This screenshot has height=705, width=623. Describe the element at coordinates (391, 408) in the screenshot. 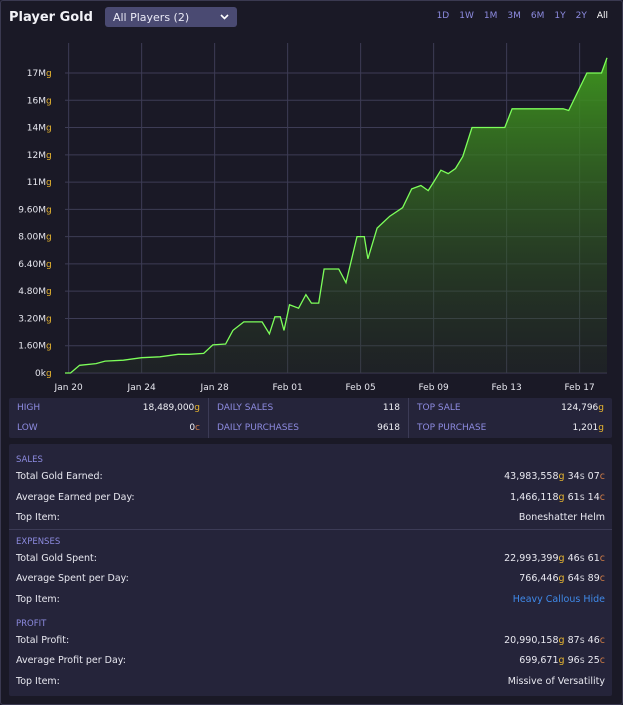

I see `stat-daily-sales-value: 118` at that location.